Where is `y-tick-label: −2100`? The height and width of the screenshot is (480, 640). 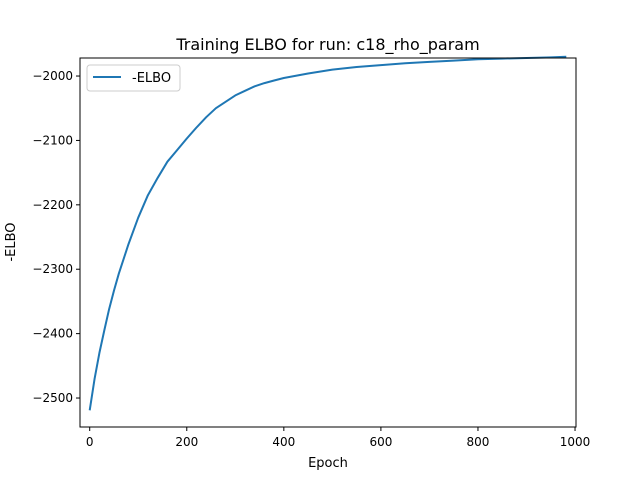
y-tick-label: −2100 is located at coordinates (52, 140).